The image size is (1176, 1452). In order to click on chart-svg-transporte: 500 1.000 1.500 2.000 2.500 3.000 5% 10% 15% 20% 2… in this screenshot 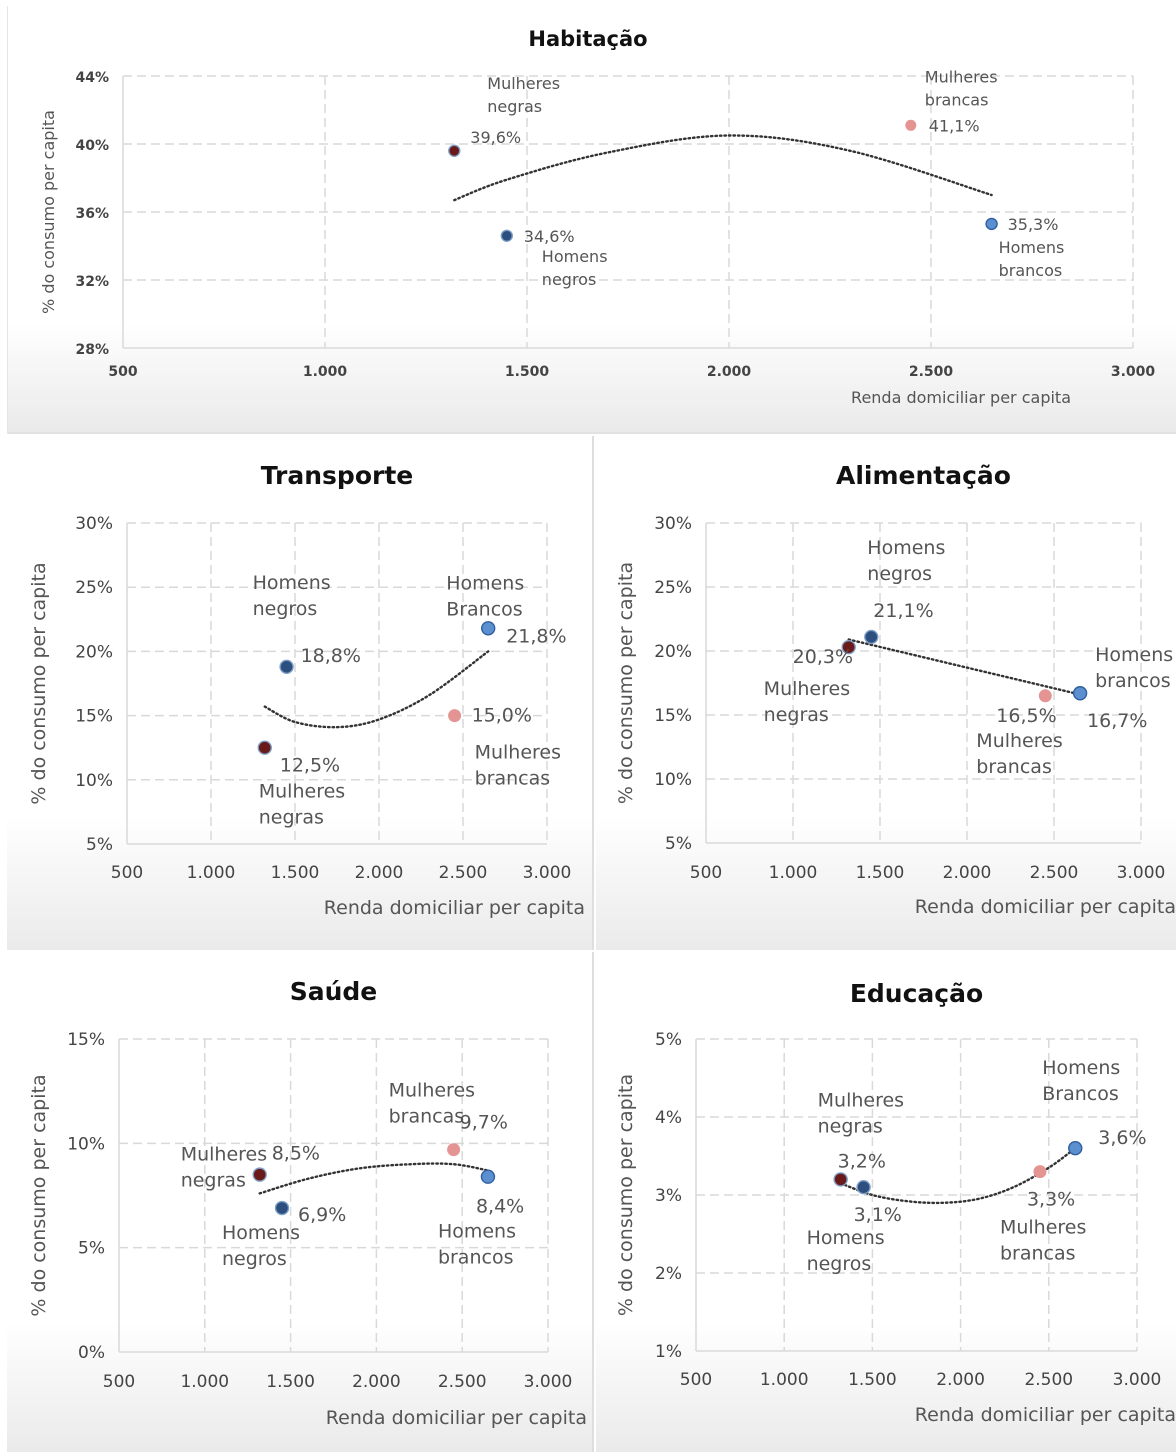, I will do `click(306, 690)`.